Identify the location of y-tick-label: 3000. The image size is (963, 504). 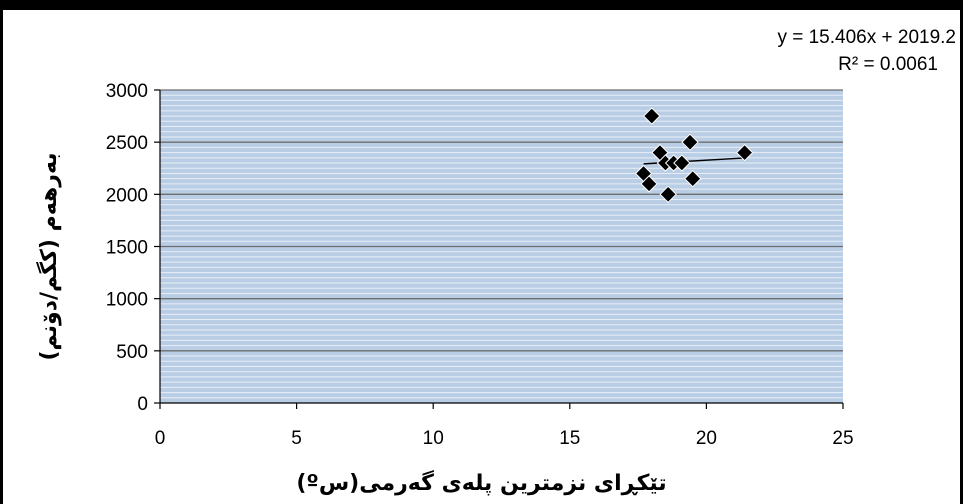
(127, 91).